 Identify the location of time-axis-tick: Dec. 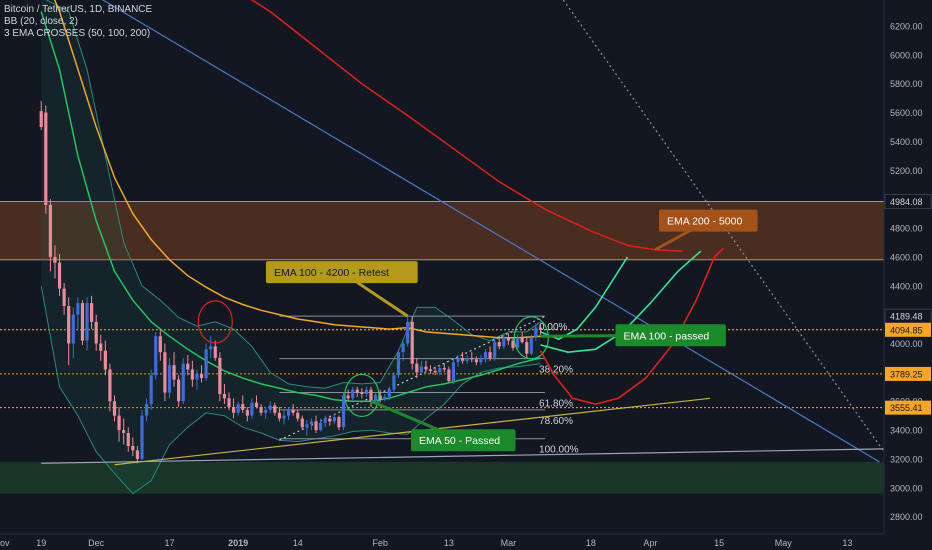
(96, 543).